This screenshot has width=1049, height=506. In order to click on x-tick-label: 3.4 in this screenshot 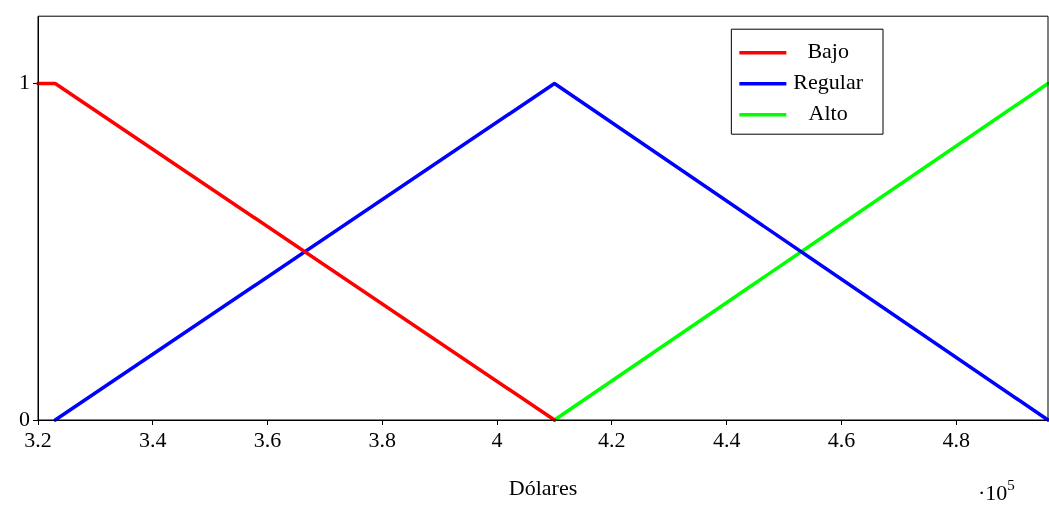, I will do `click(153, 439)`.